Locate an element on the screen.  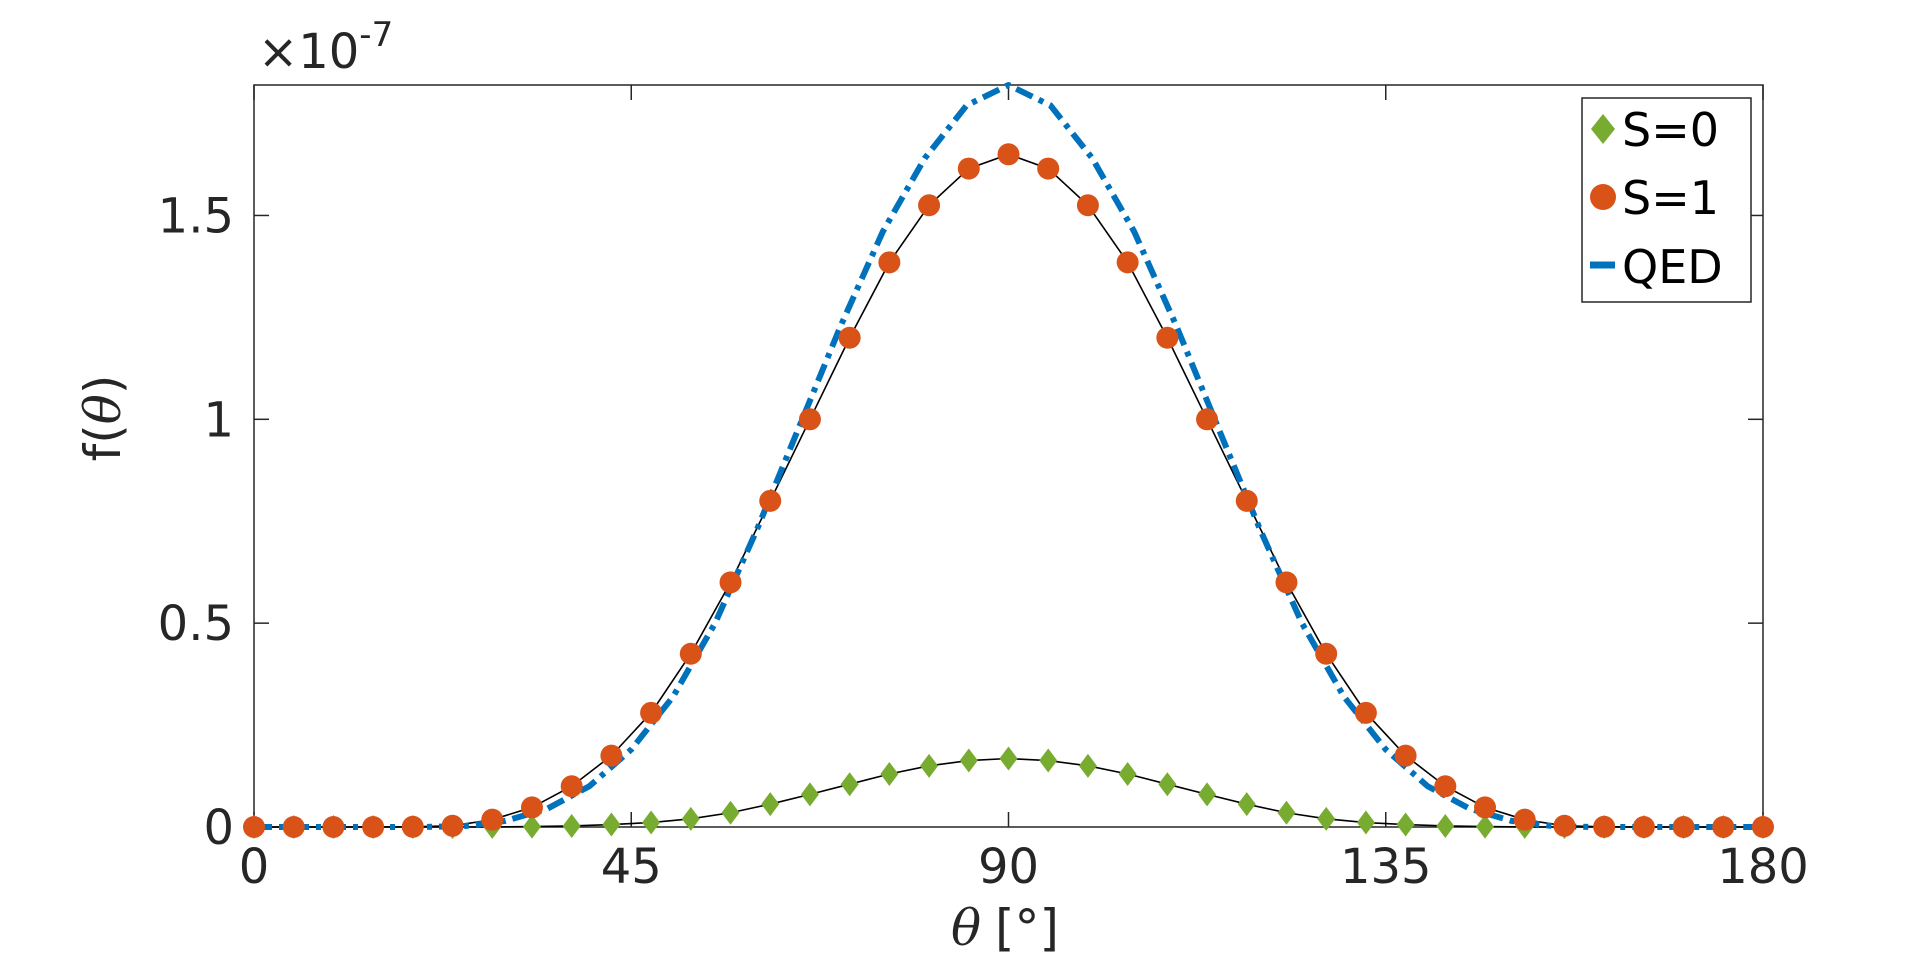
legend-marker-s0 is located at coordinates (1603, 129).